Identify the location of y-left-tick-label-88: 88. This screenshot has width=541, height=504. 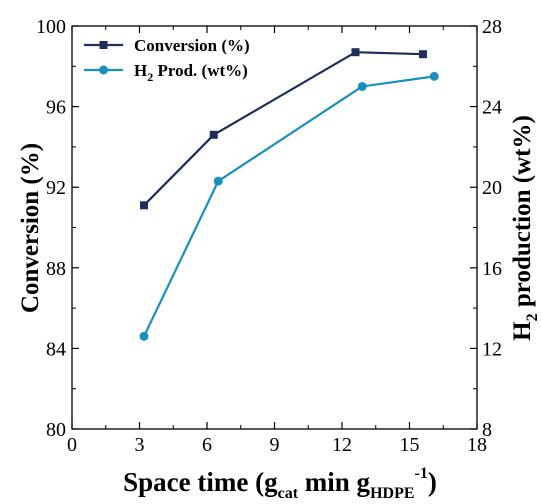
(56, 269).